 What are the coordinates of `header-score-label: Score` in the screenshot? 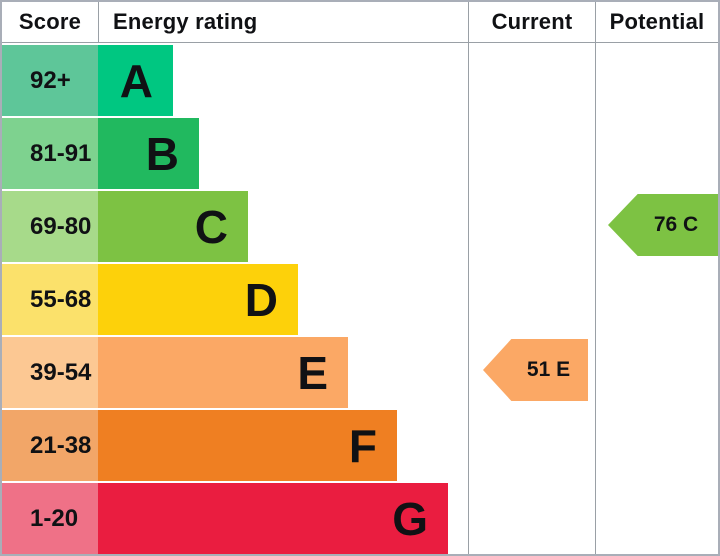 It's located at (50, 22).